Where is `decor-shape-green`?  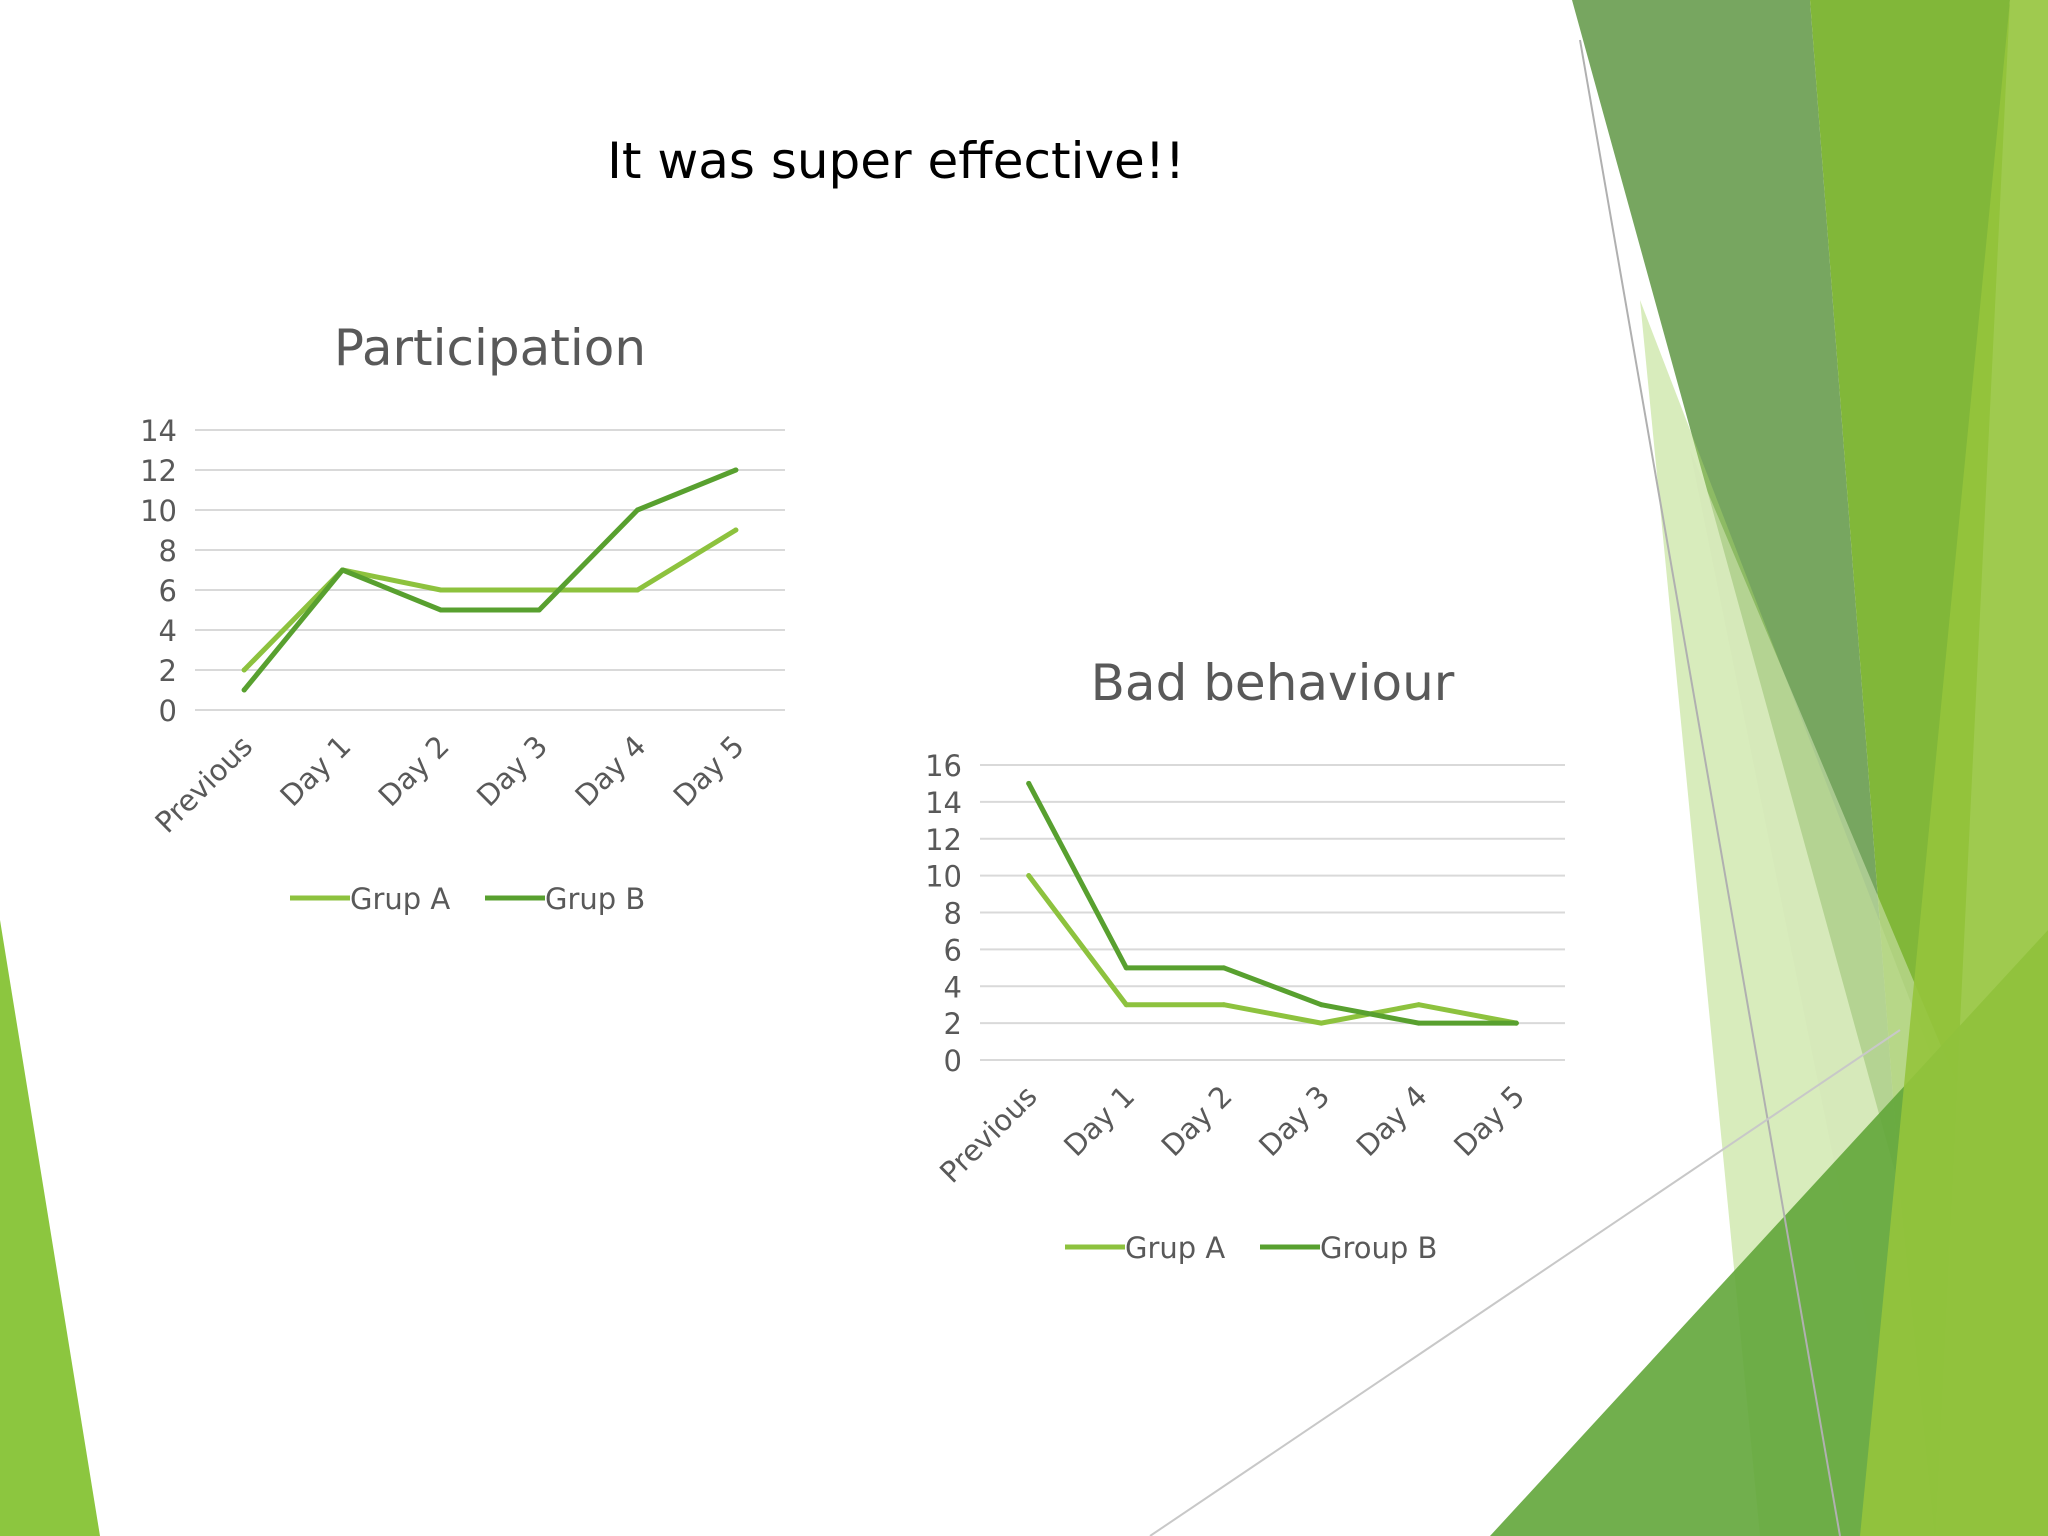 decor-shape-green is located at coordinates (1910, 768).